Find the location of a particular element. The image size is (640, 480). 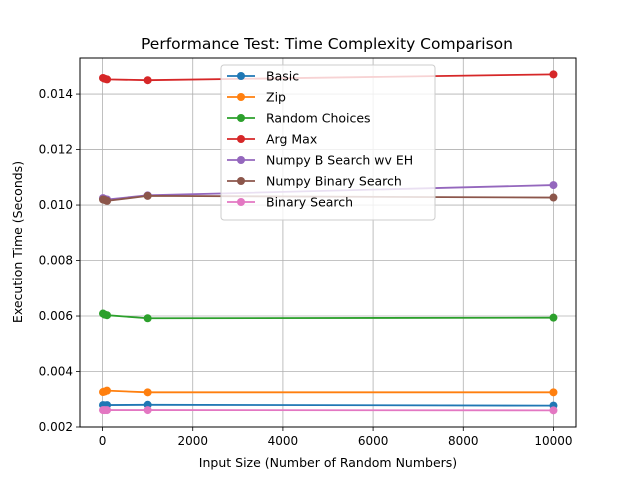

x-tick-label: 6000 is located at coordinates (373, 441).